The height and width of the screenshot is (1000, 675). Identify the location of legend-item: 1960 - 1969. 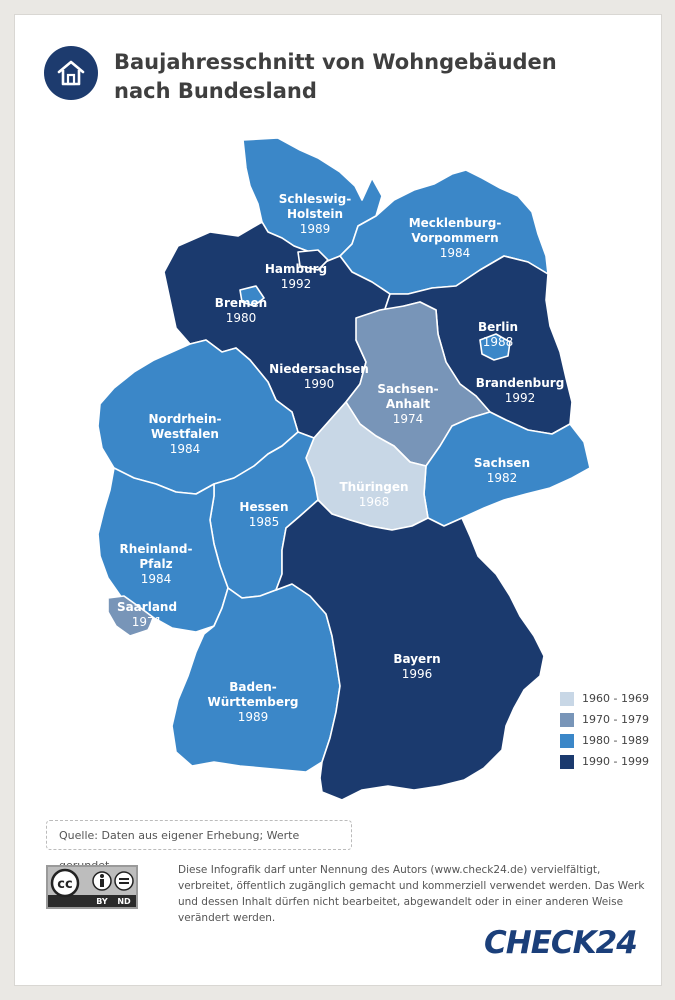
(604, 698).